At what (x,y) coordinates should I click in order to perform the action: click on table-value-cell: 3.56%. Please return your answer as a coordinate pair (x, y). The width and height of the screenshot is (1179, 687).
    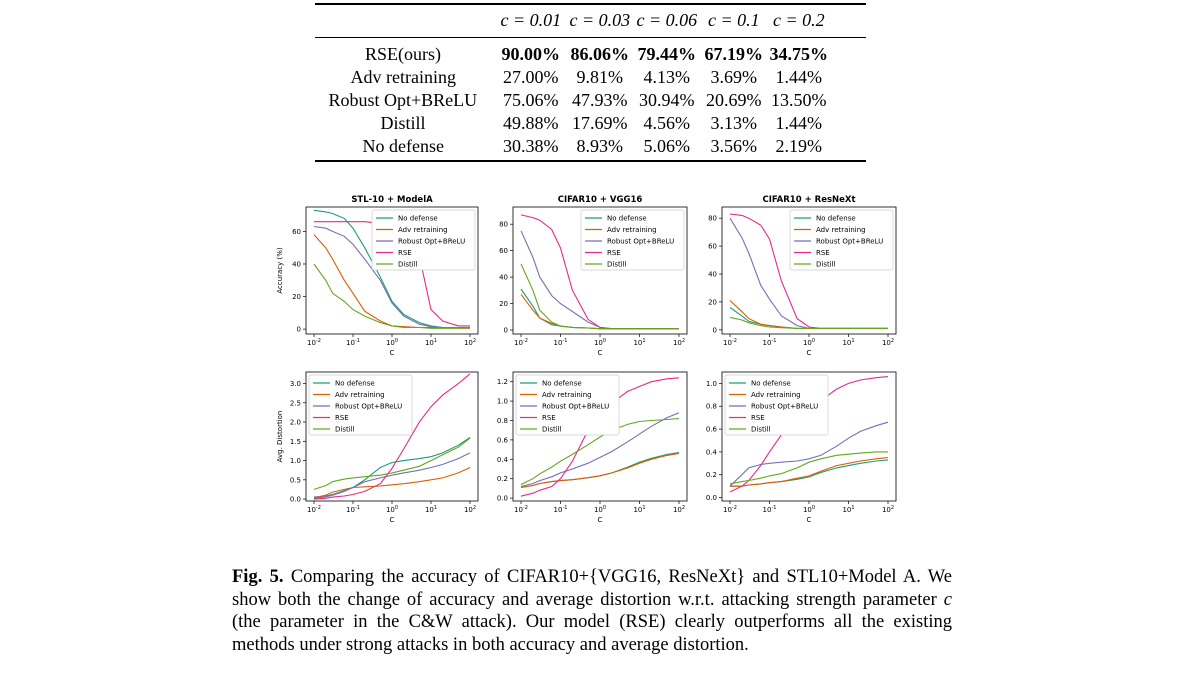
    Looking at the image, I should click on (734, 146).